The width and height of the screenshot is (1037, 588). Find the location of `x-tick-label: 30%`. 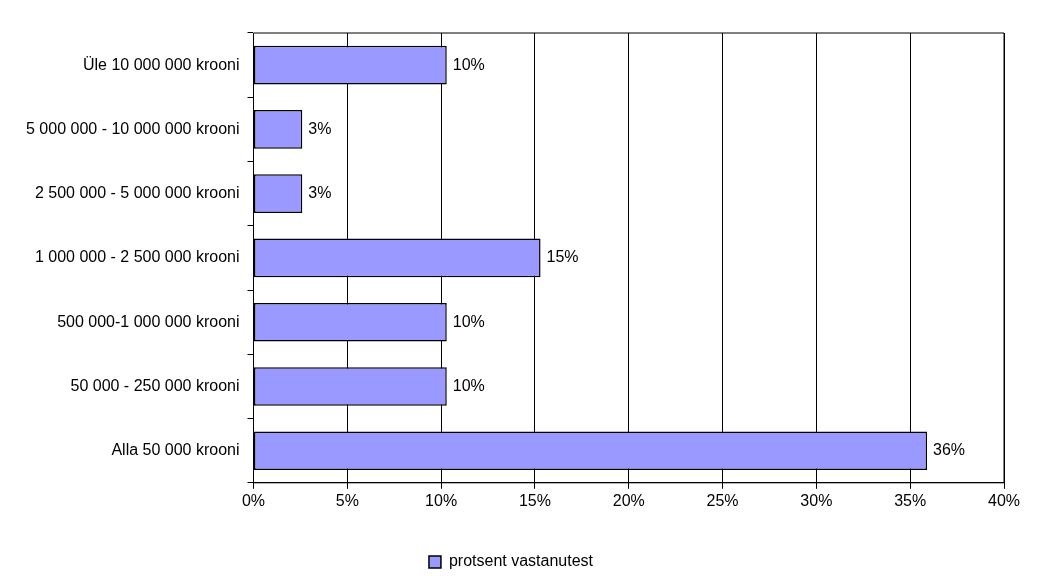

x-tick-label: 30% is located at coordinates (816, 500).